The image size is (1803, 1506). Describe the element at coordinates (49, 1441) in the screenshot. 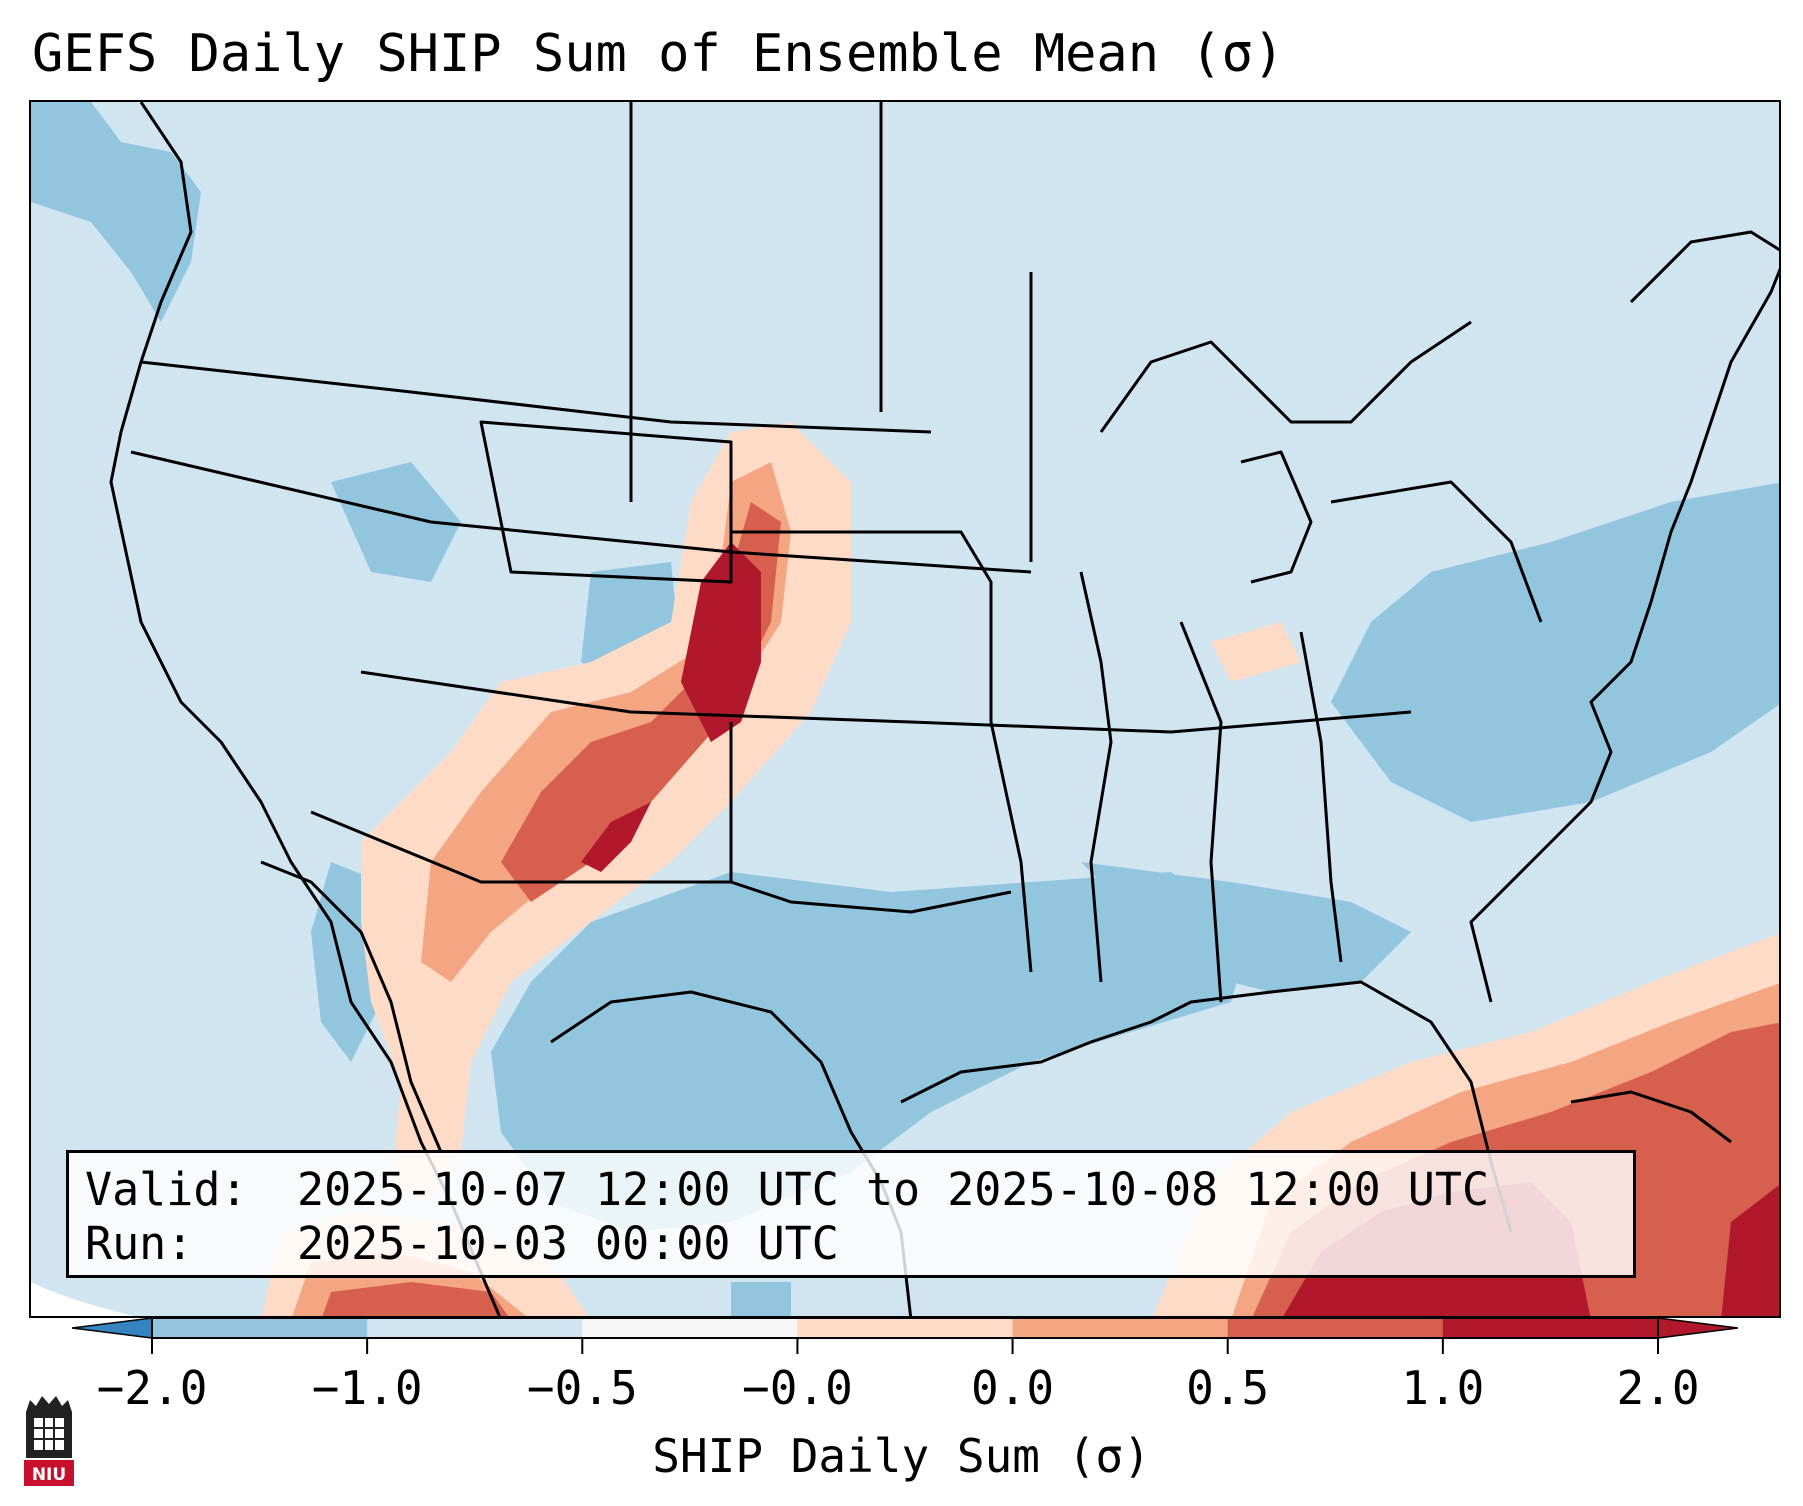

I see `niu-logo-icon: NIU` at that location.